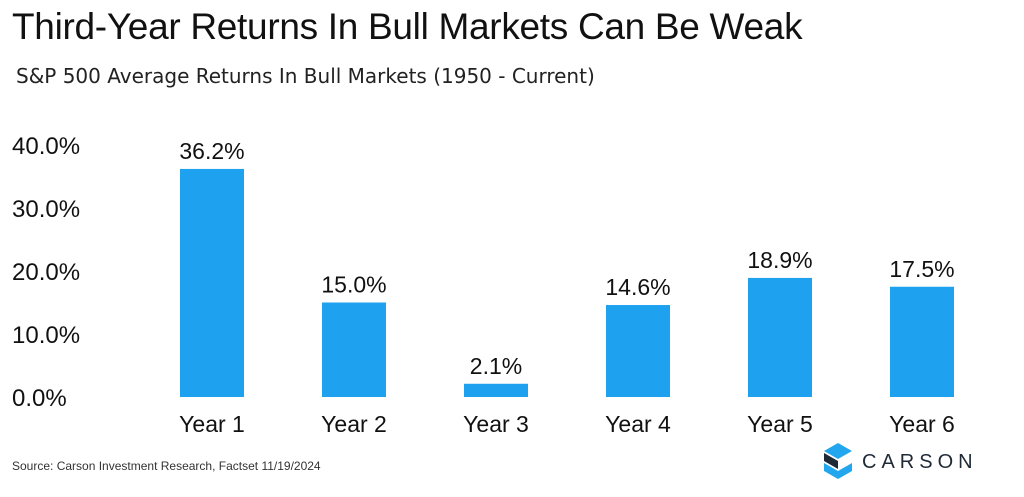 Image resolution: width=1024 pixels, height=497 pixels. Describe the element at coordinates (354, 424) in the screenshot. I see `x-tick-label: Year 2` at that location.